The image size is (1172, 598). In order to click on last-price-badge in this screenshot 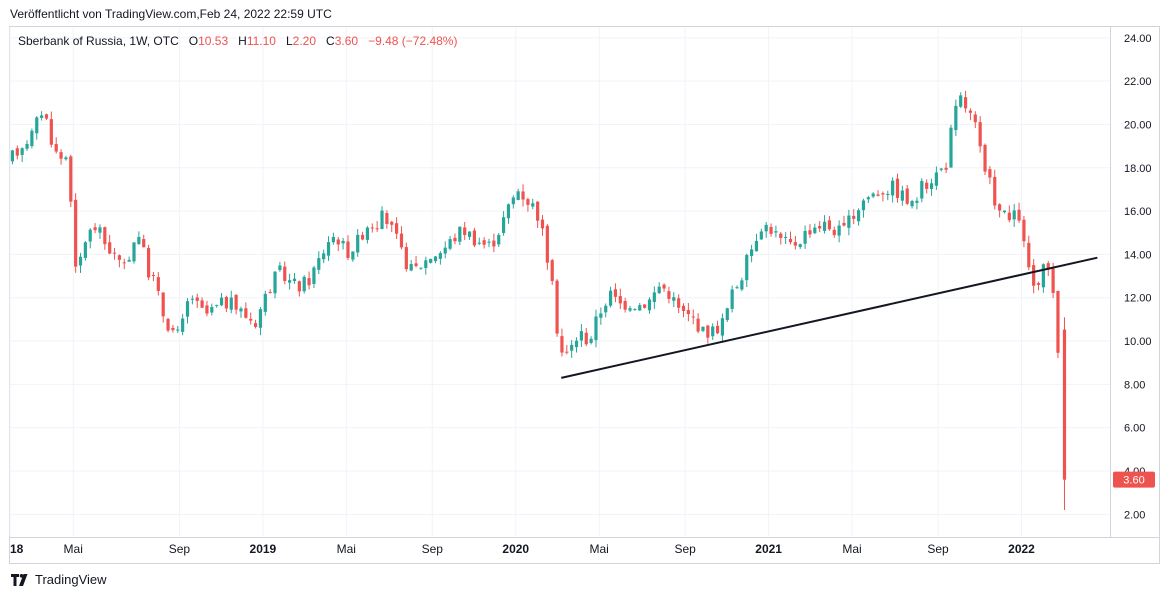, I will do `click(1134, 479)`.